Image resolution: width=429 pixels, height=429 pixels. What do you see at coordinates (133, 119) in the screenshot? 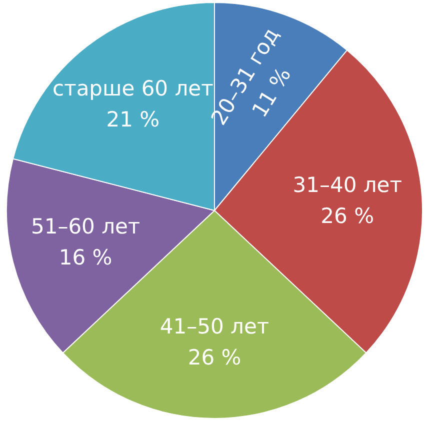
I see `data-label: 21 %` at bounding box center [133, 119].